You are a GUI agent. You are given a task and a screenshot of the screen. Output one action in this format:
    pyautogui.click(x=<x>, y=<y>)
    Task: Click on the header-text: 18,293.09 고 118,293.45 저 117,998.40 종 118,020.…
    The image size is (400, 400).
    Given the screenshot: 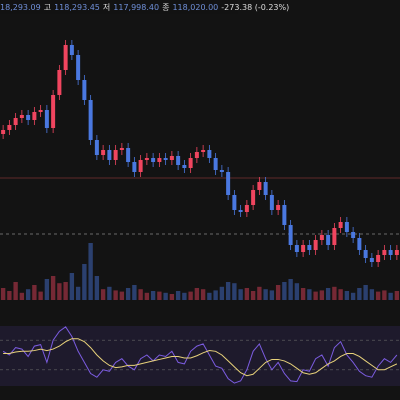 What is the action you would take?
    pyautogui.click(x=144, y=7)
    